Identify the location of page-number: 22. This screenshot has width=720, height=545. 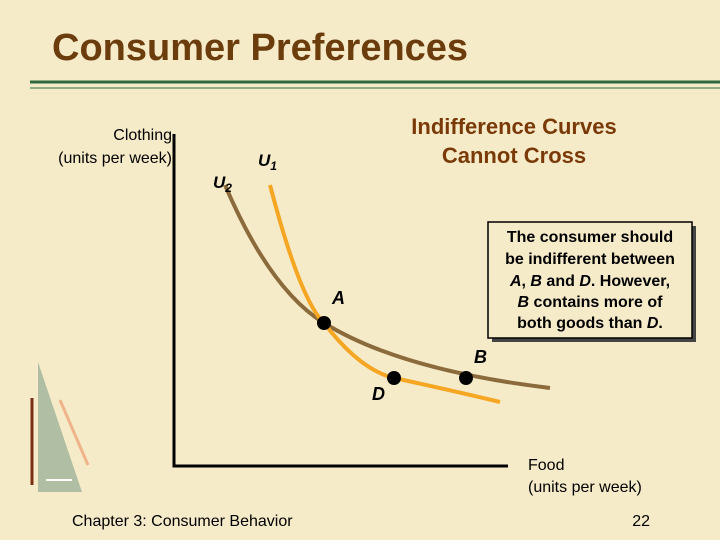
(641, 521).